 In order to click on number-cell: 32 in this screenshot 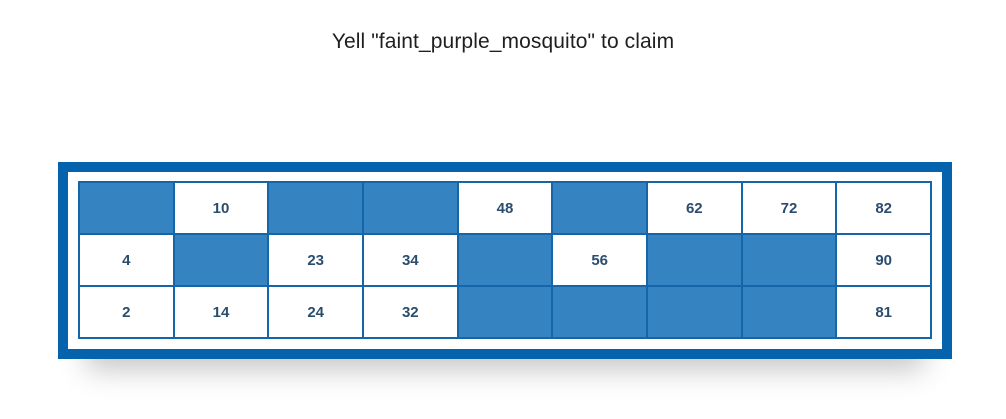, I will do `click(411, 313)`.